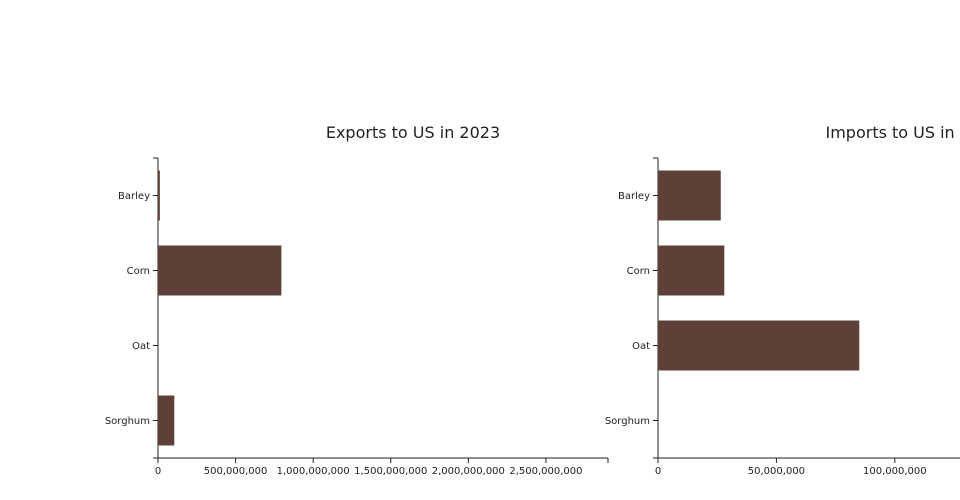  I want to click on exports-x-tick-label-3: 1,500,000,000, so click(390, 471).